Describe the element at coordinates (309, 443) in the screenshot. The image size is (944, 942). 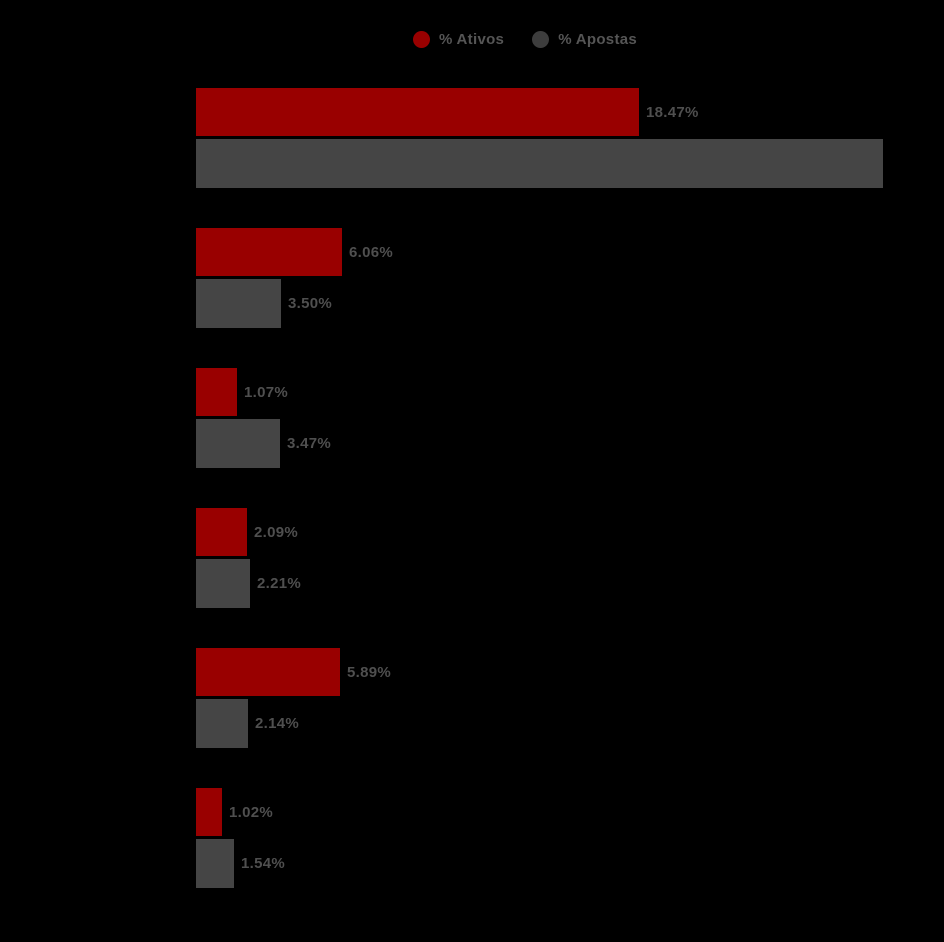
I see `apostas-value-label: 3.47%` at that location.